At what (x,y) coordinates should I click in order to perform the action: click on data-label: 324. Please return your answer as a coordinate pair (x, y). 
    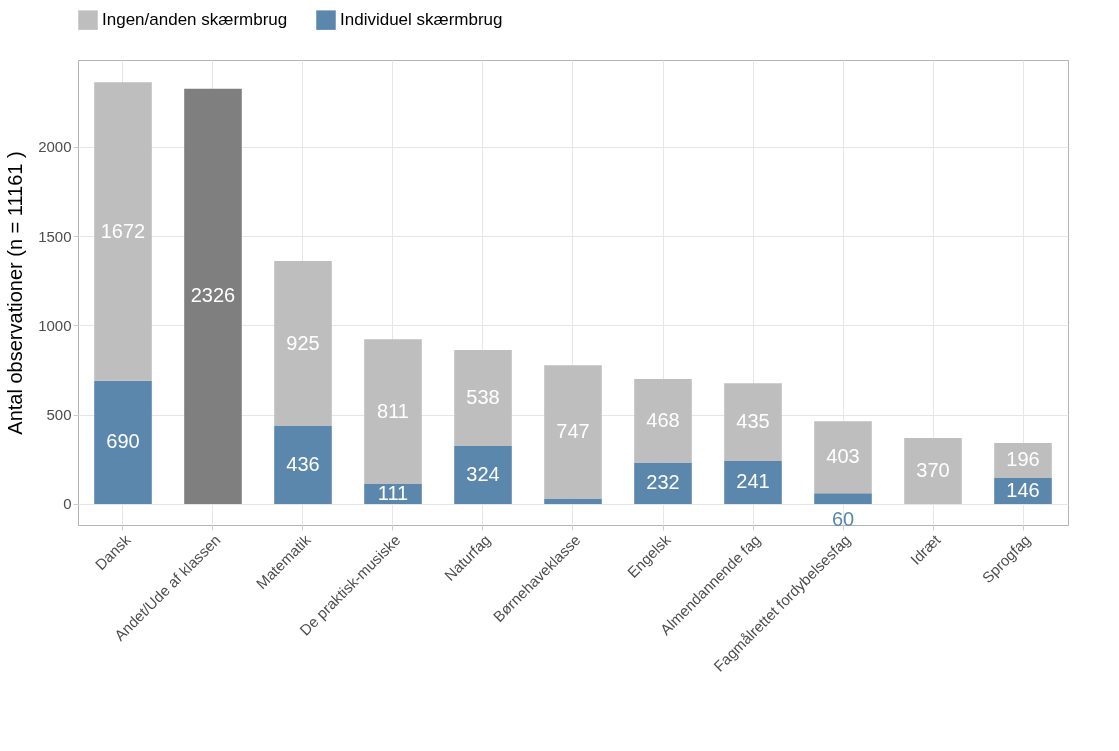
    Looking at the image, I should click on (483, 474).